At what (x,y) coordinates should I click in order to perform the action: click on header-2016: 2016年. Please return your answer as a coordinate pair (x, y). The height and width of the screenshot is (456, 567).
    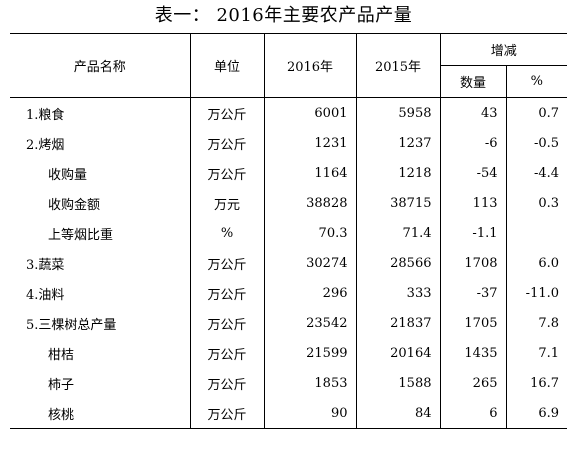
    Looking at the image, I should click on (309, 65).